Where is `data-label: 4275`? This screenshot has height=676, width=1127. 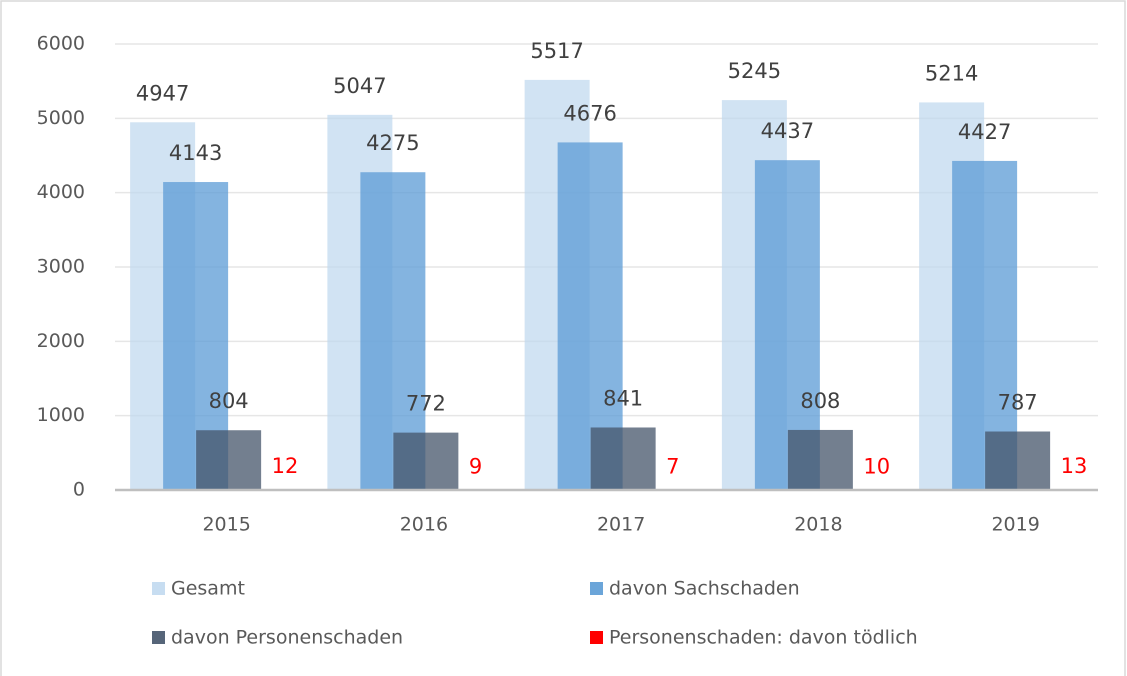
data-label: 4275 is located at coordinates (392, 143).